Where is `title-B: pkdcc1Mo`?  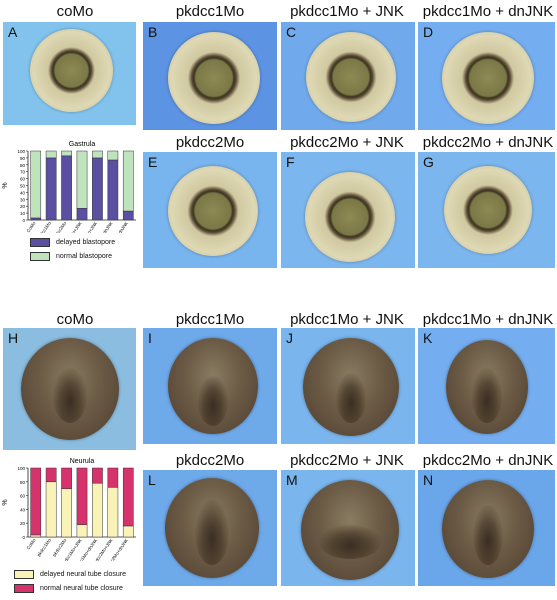
title-B: pkdcc1Mo is located at coordinates (210, 11).